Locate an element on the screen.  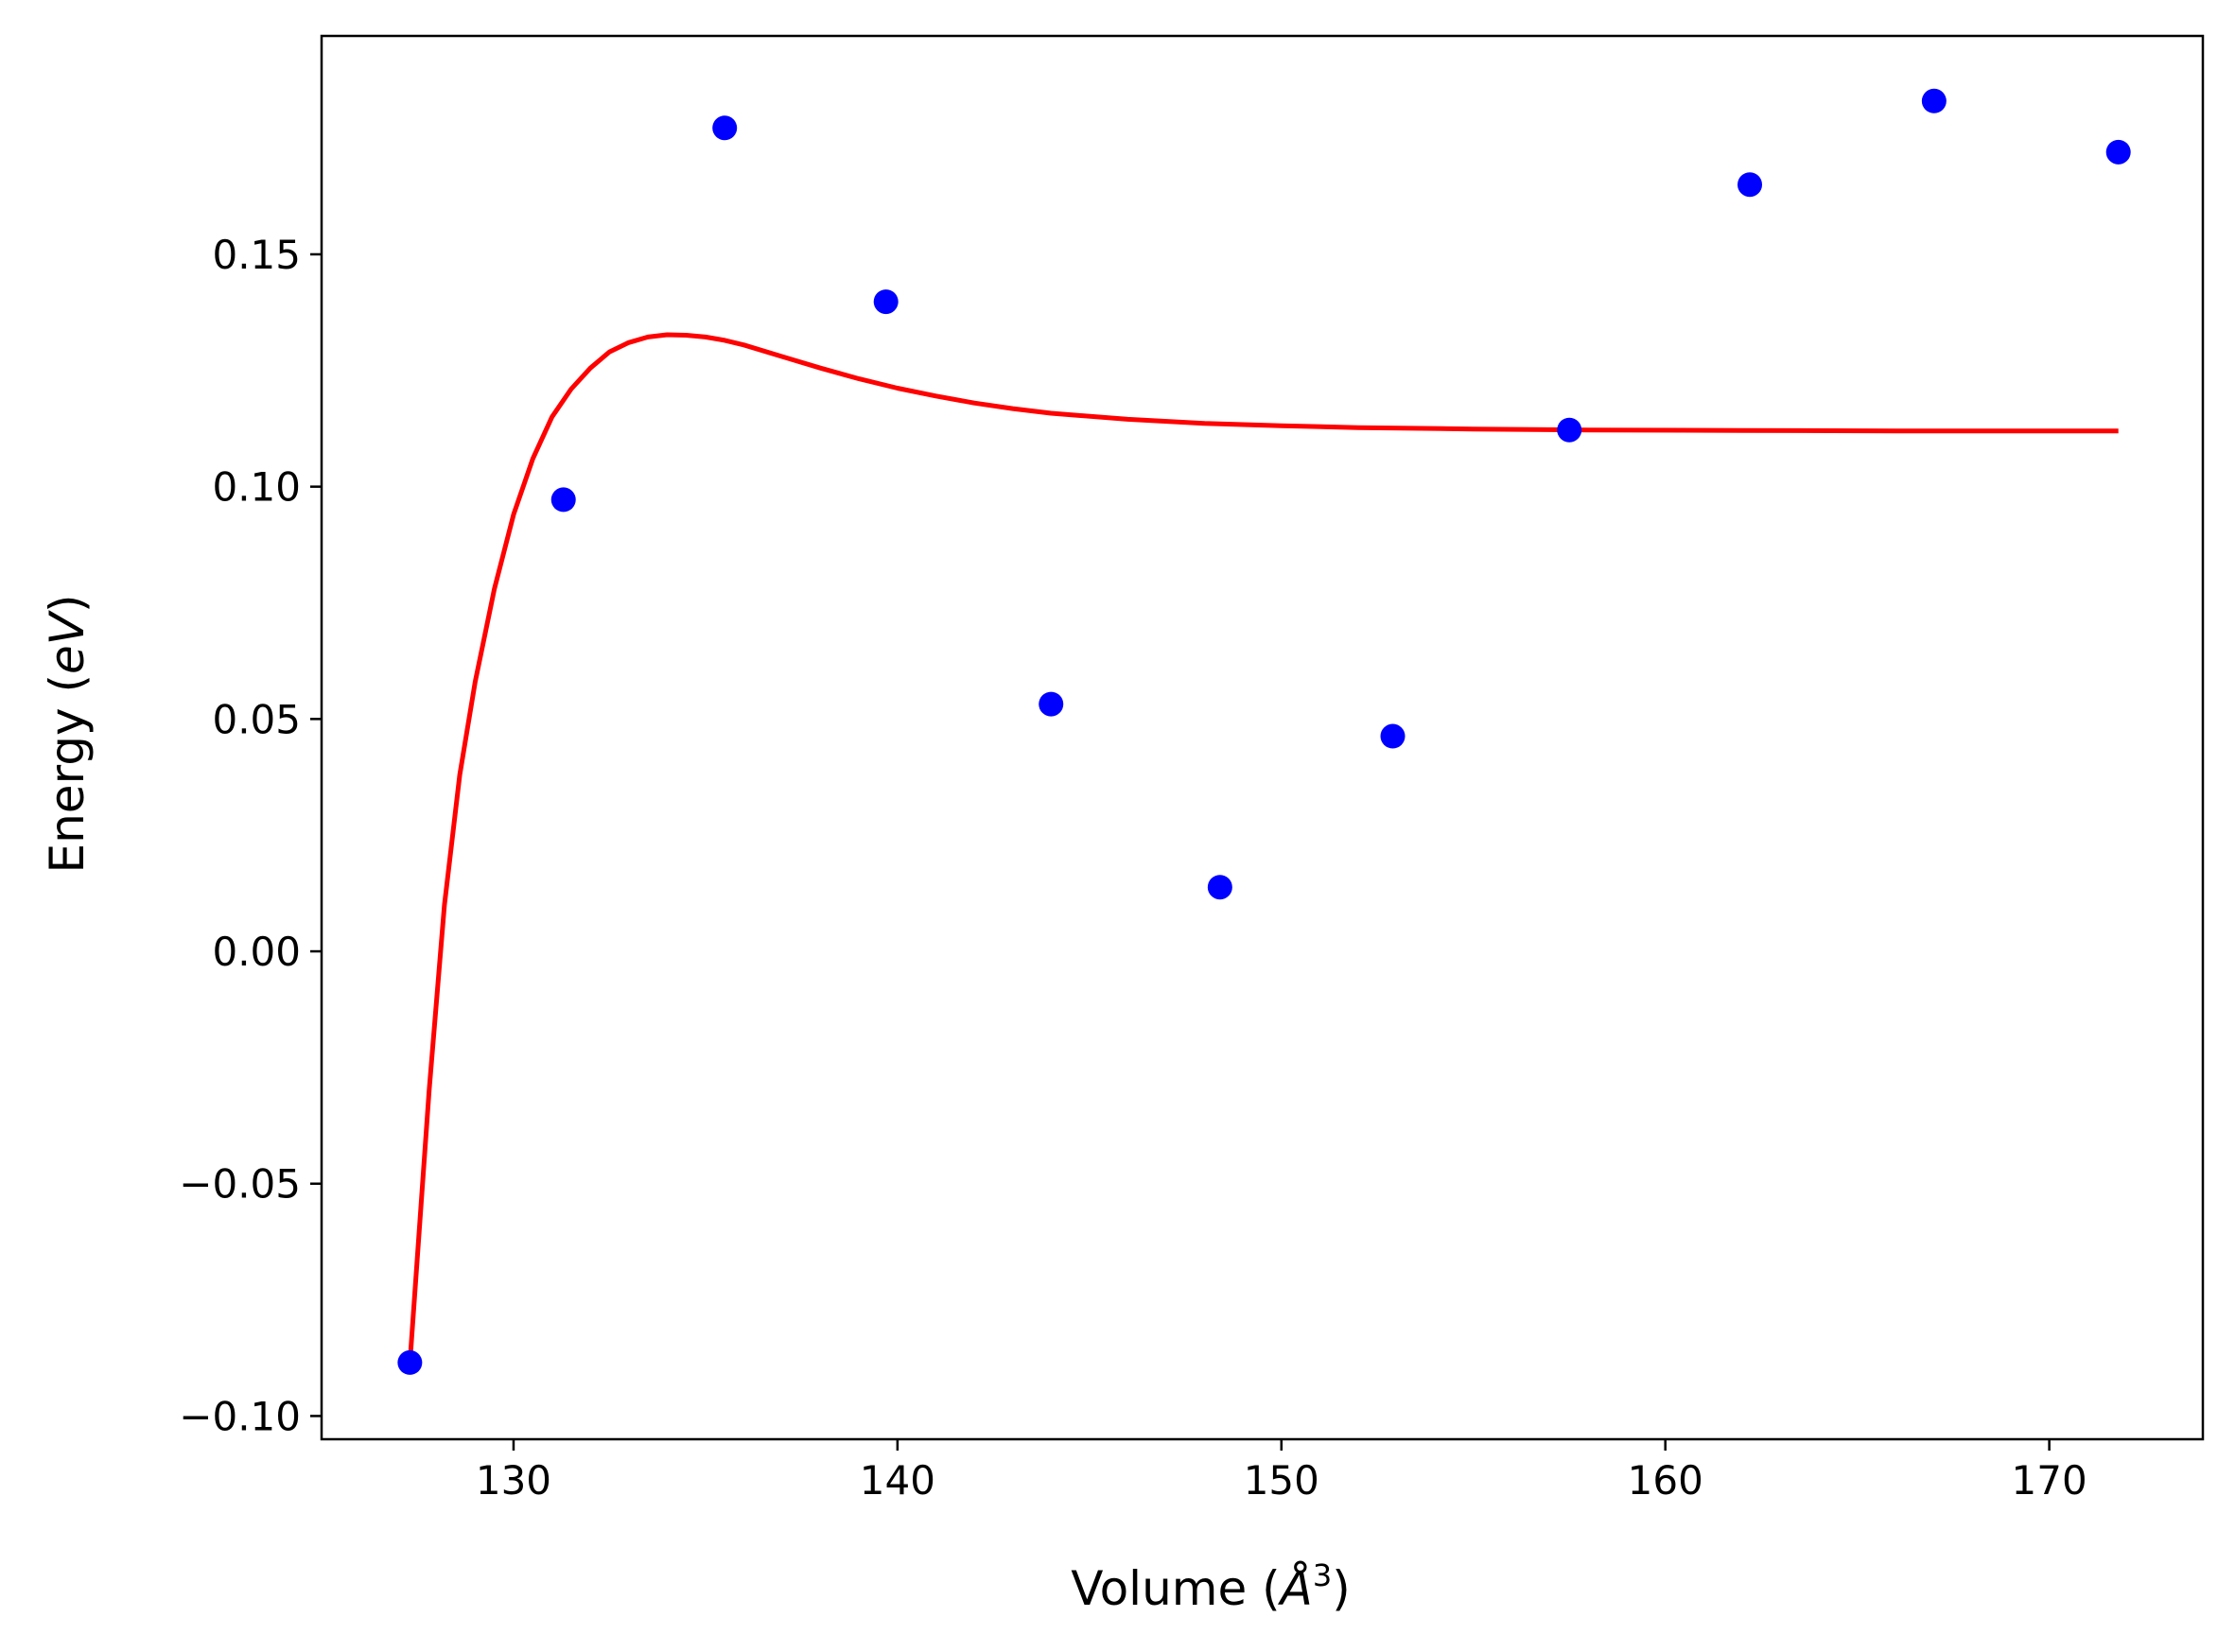
x-axis-label-prefix: Volume ( is located at coordinates (1175, 1588).